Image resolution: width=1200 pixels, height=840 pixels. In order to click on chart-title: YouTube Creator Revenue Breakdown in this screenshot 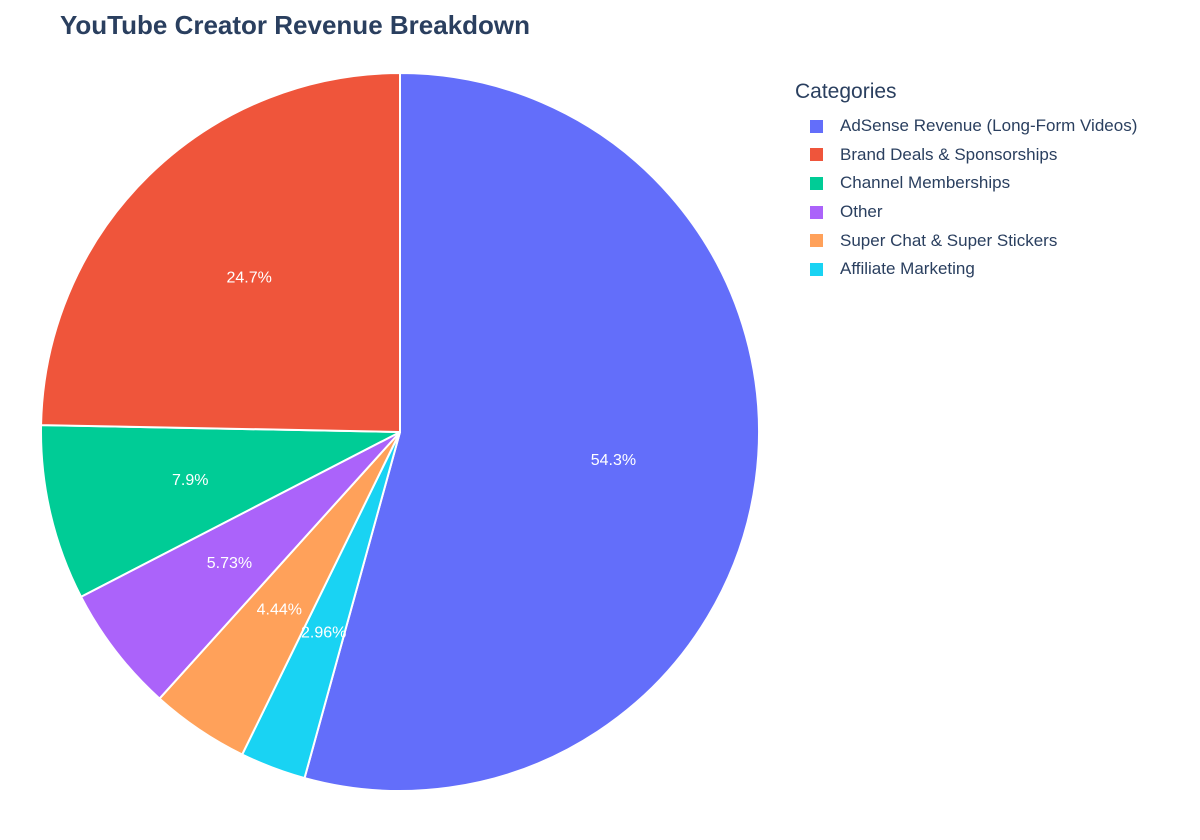, I will do `click(295, 25)`.